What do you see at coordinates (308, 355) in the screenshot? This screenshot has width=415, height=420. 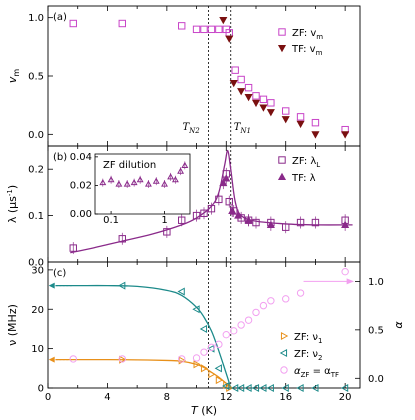 I see `legend-c-nu2: ZF: ν2` at bounding box center [308, 355].